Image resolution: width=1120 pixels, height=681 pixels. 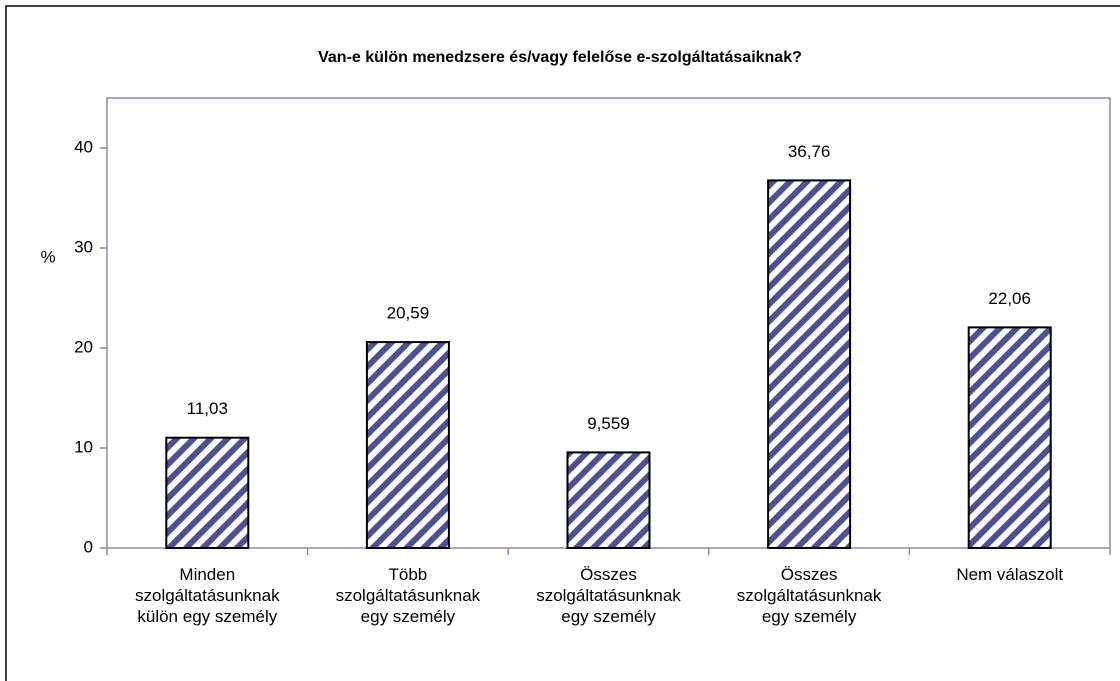 I want to click on x-tick-label-line: Több, so click(x=408, y=574).